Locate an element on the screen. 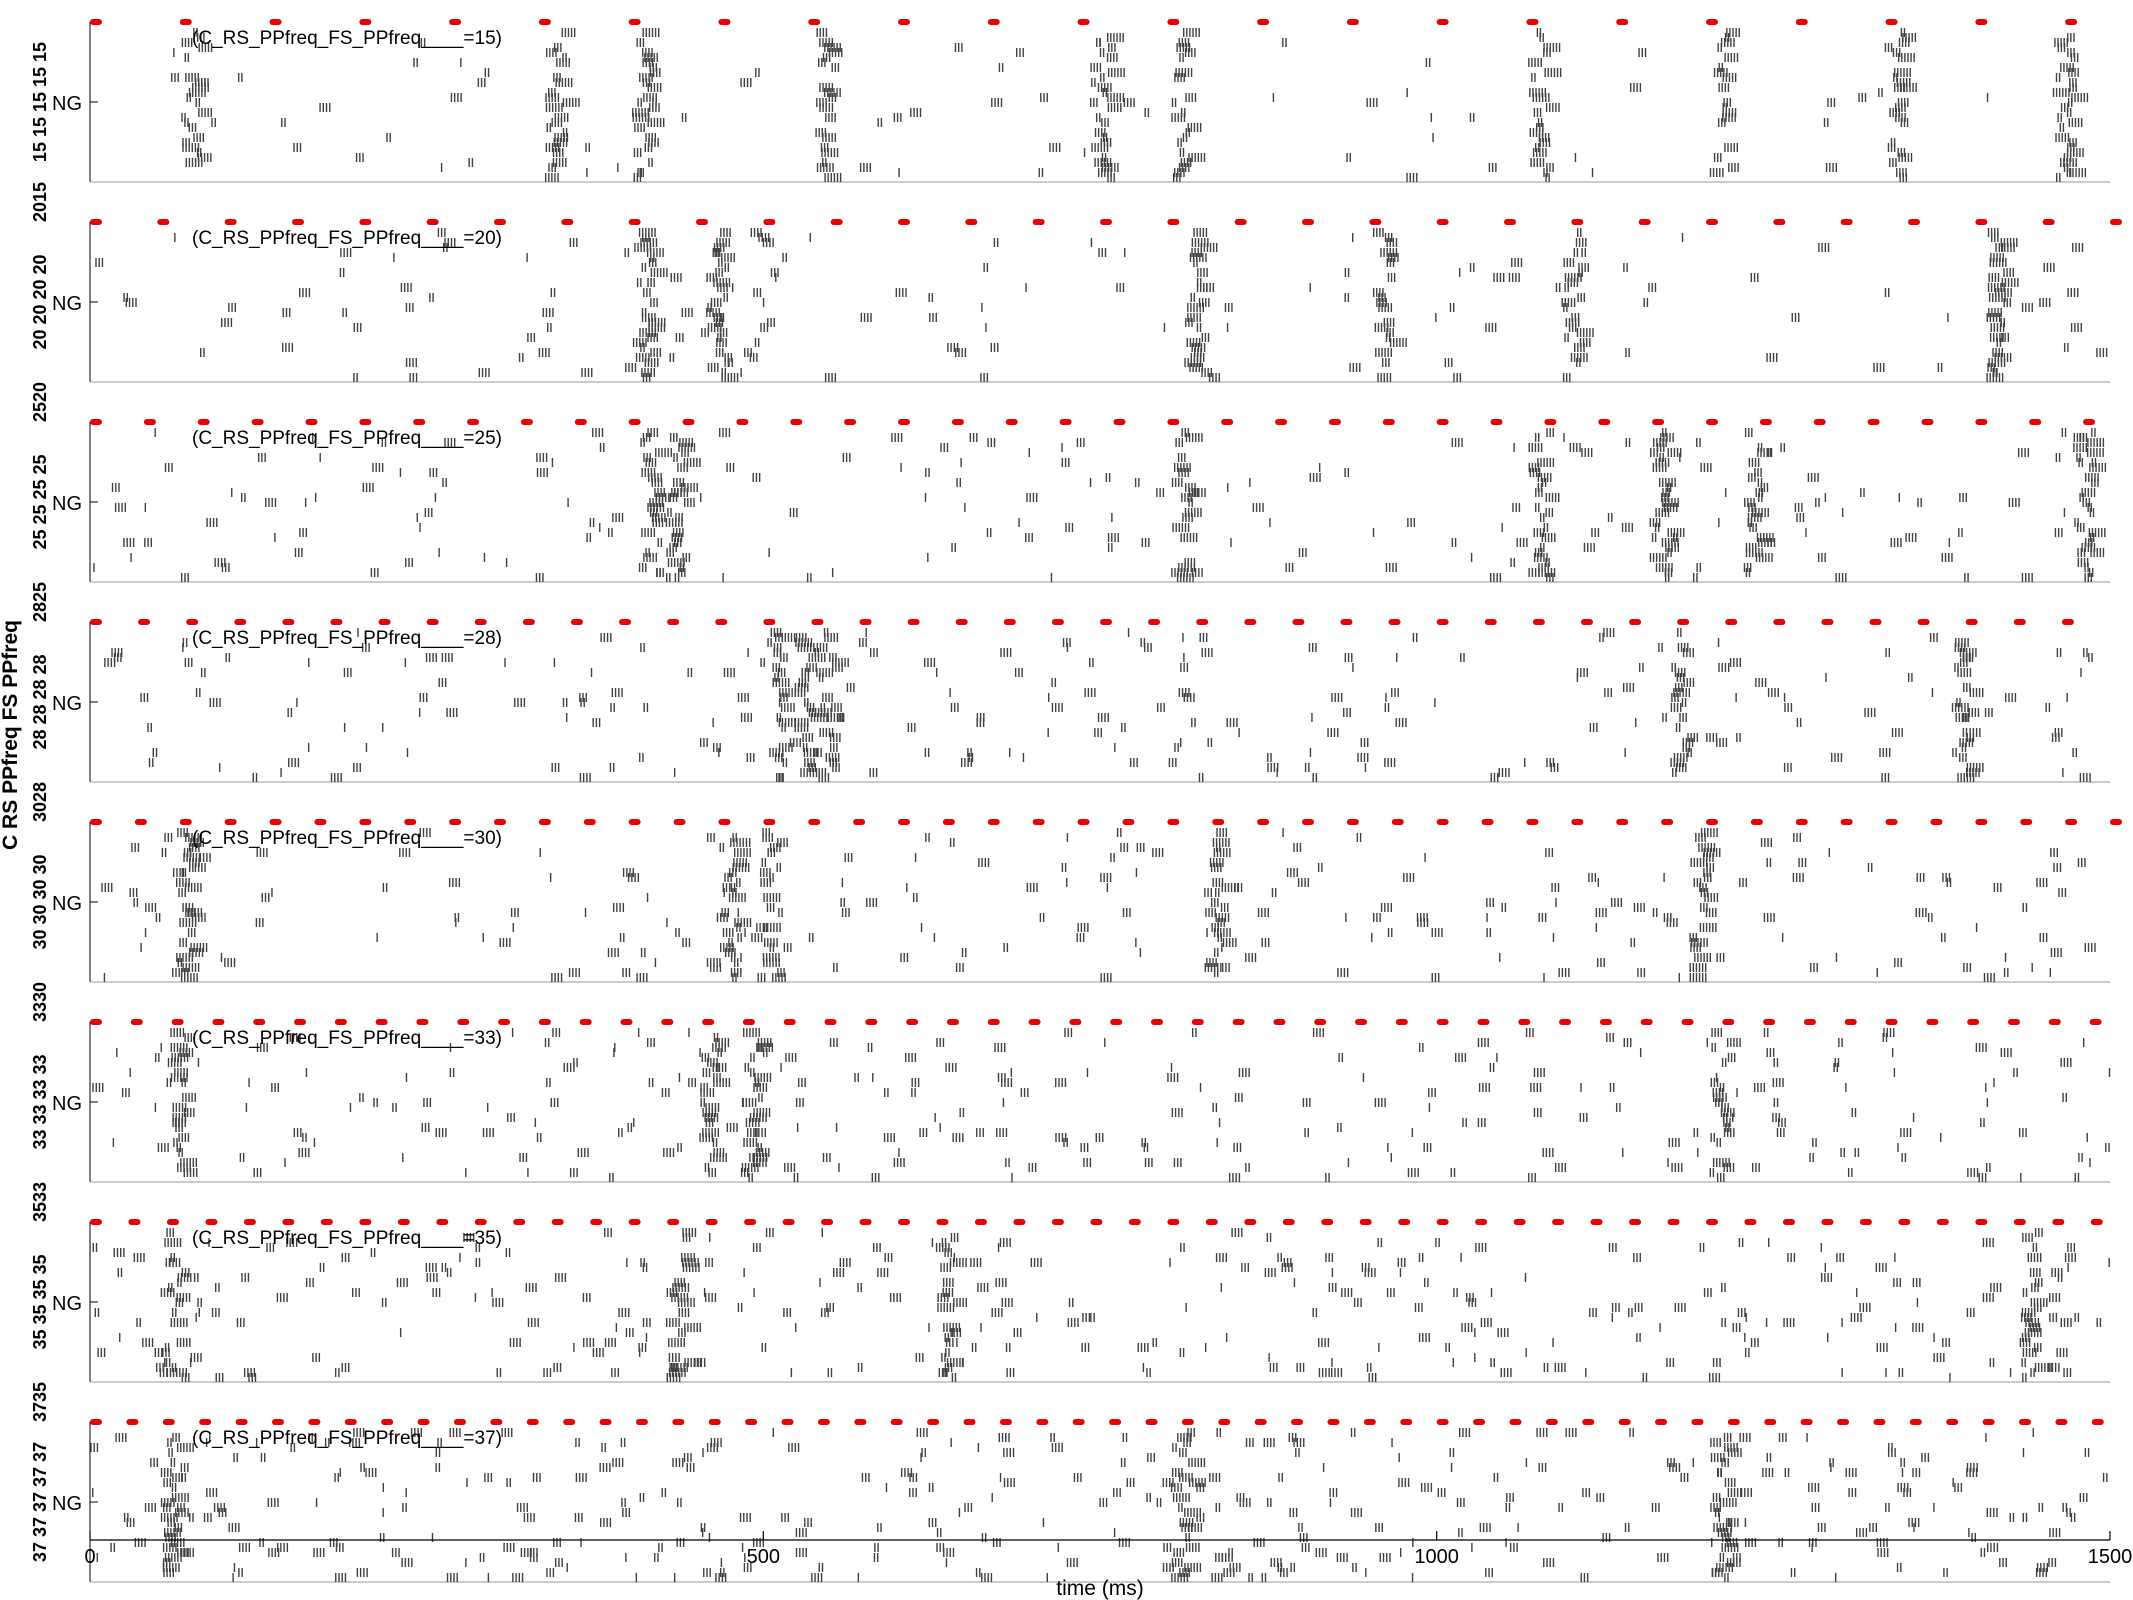  panel-annotation: (C_RS_PPfreq_FS_PPfreq____=15) is located at coordinates (347, 38).